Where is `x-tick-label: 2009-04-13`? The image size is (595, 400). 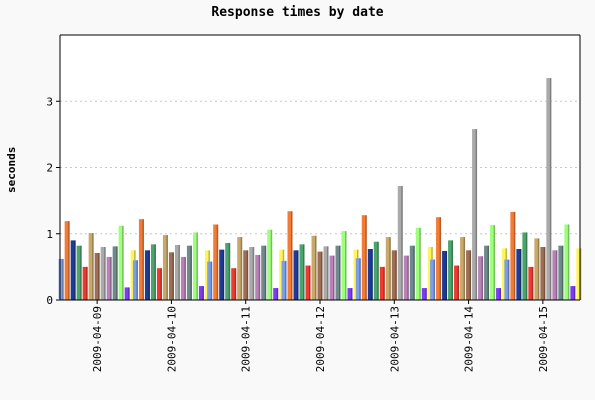 x-tick-label: 2009-04-13 is located at coordinates (394, 339).